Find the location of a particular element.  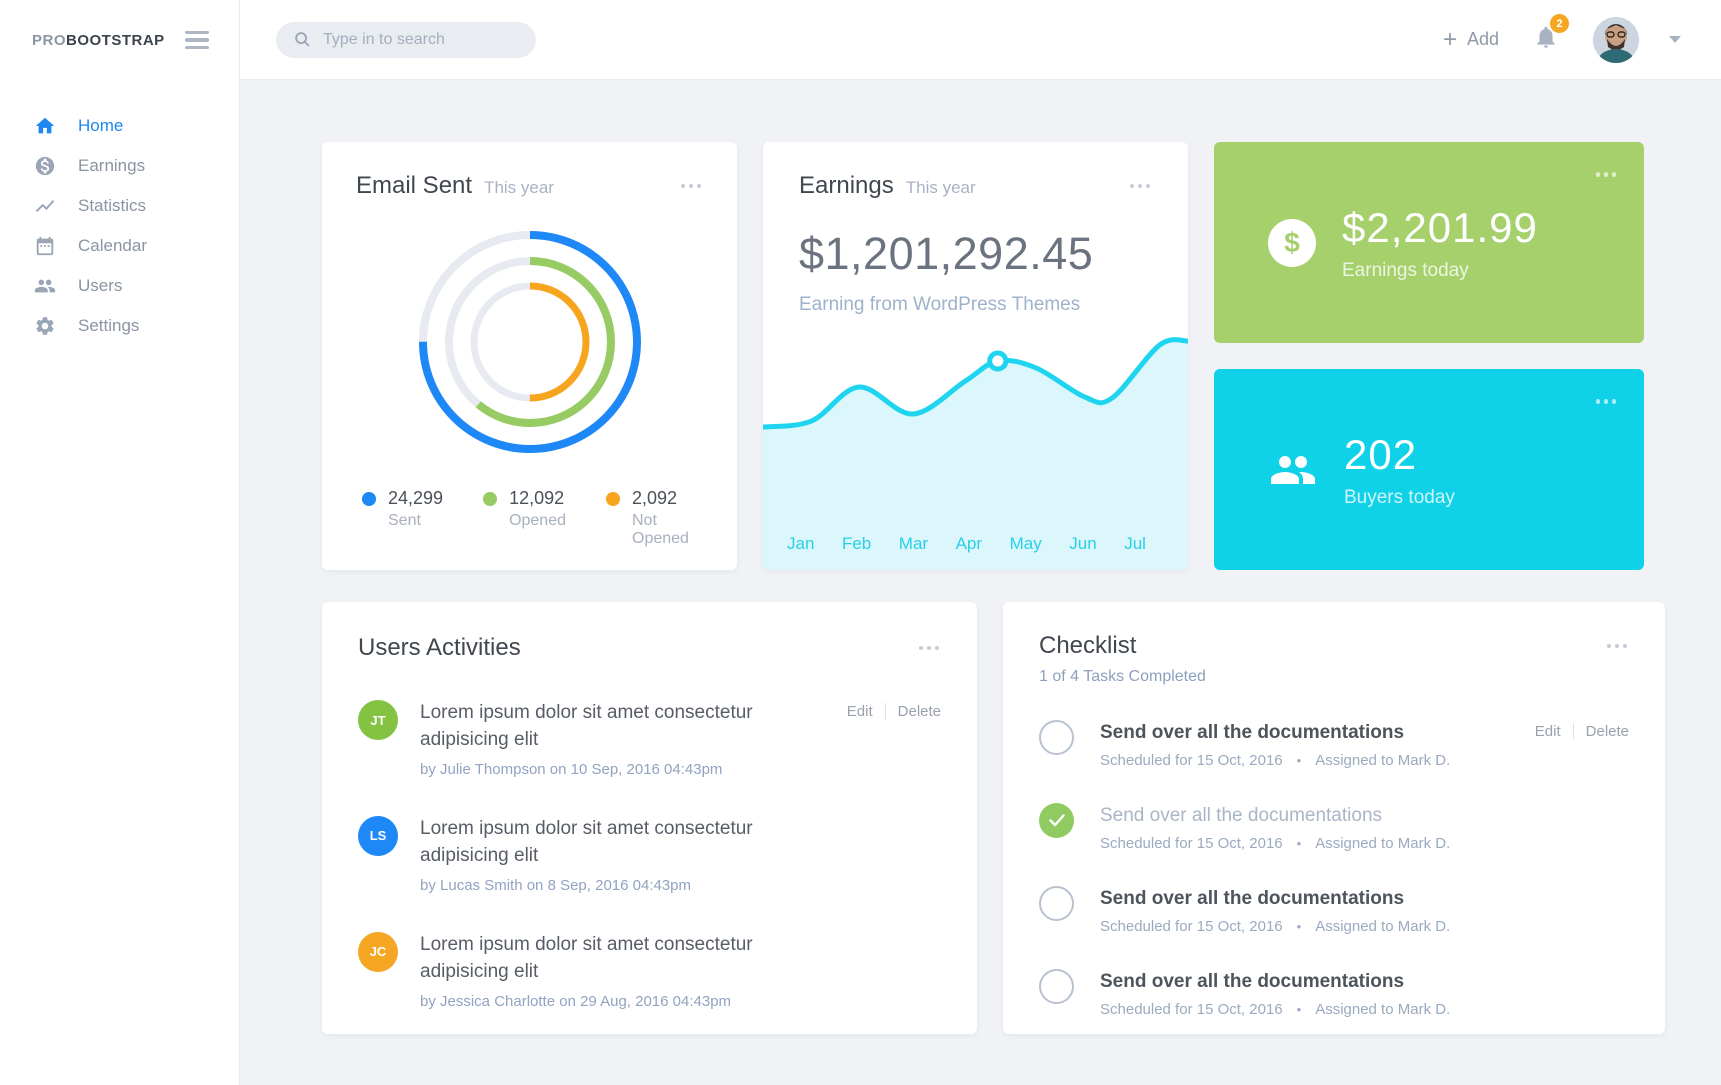

user-avatar is located at coordinates (1616, 39).